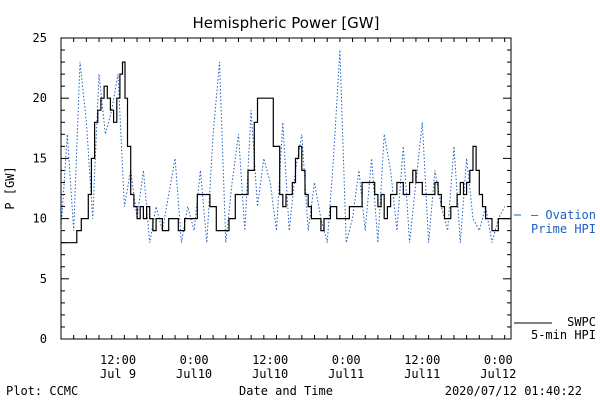  Describe the element at coordinates (40, 38) in the screenshot. I see `y-tick-label: 25` at that location.